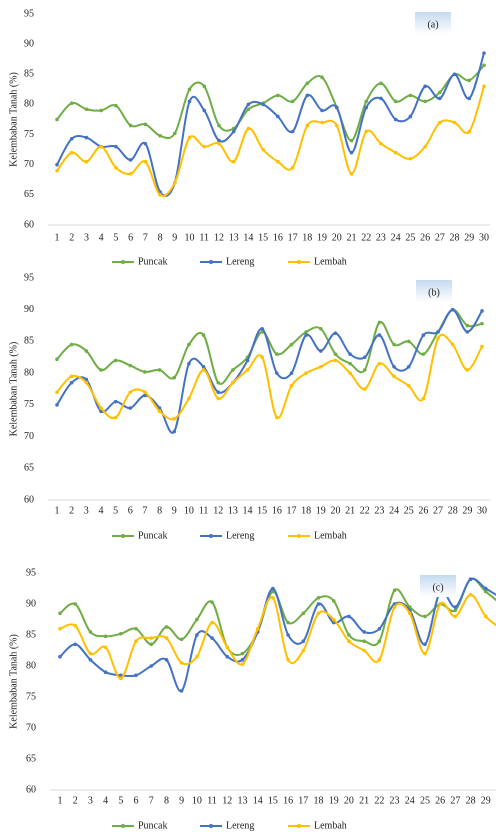 The width and height of the screenshot is (496, 837). I want to click on x-tick-label: 18, so click(319, 800).